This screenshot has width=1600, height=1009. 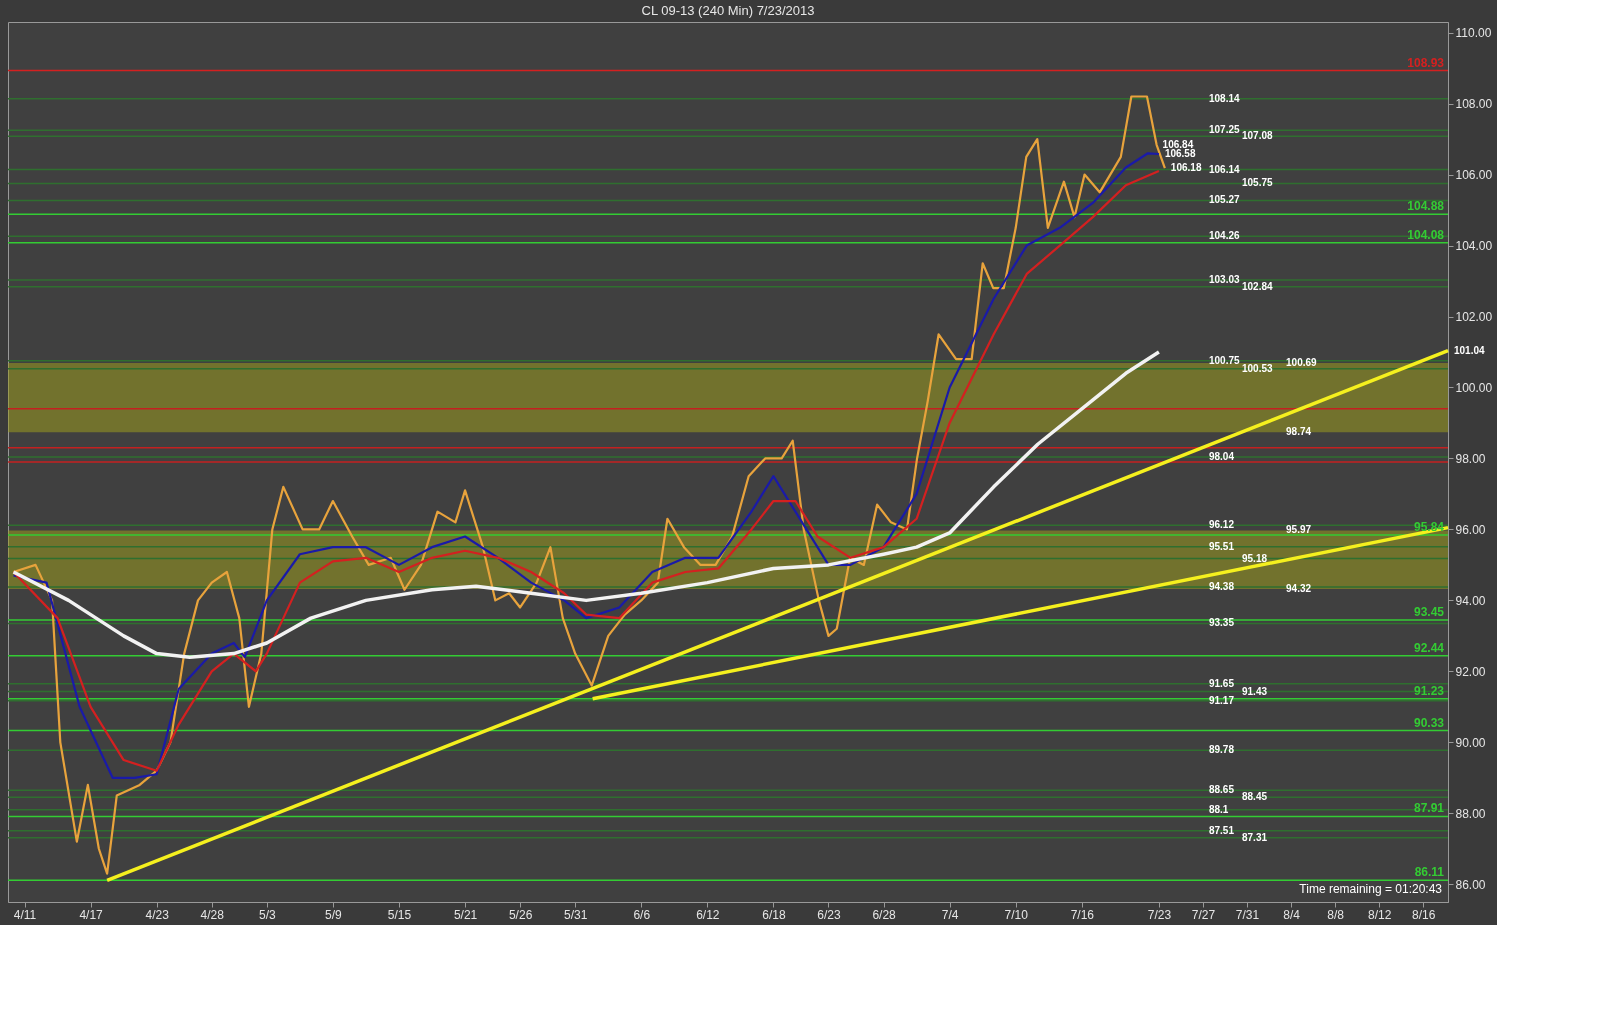 What do you see at coordinates (1221, 790) in the screenshot?
I see `annotation: 88.65` at bounding box center [1221, 790].